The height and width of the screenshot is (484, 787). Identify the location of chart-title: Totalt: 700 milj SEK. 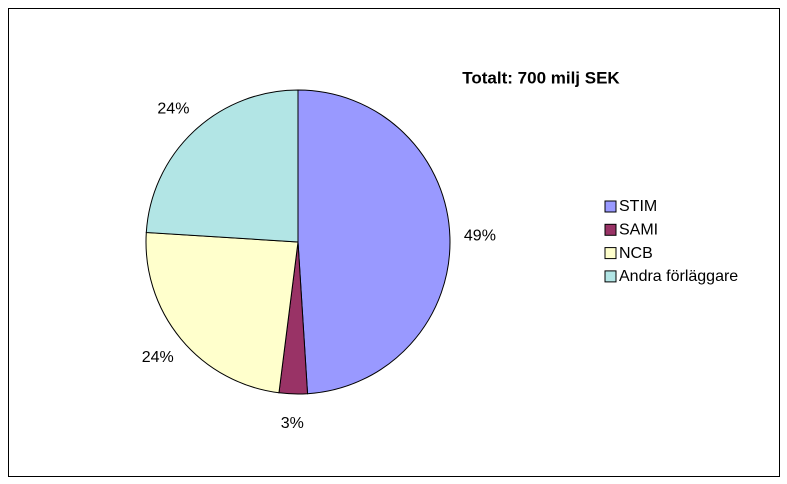
(541, 77).